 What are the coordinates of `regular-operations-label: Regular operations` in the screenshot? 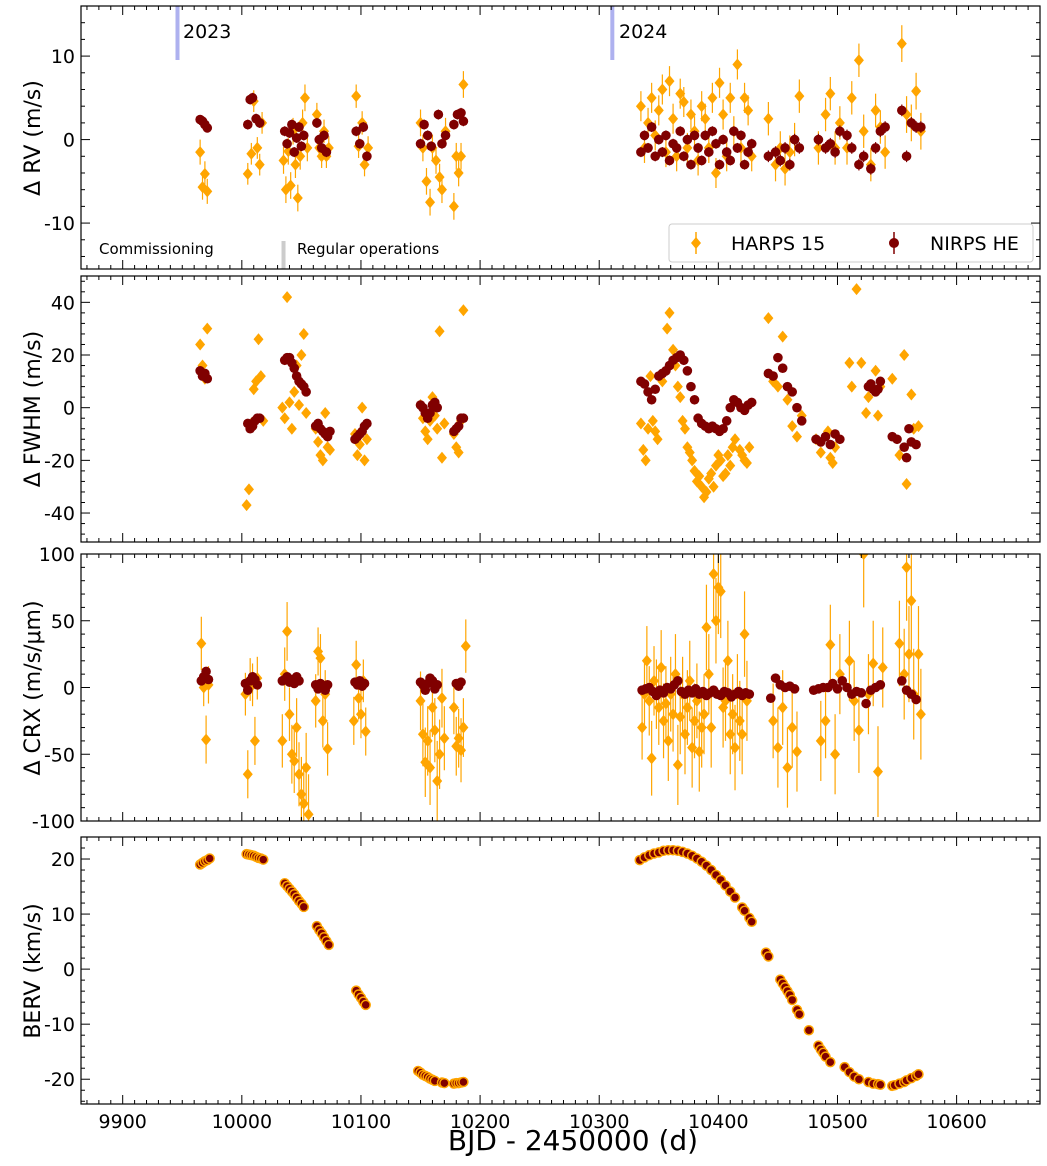 It's located at (368, 249).